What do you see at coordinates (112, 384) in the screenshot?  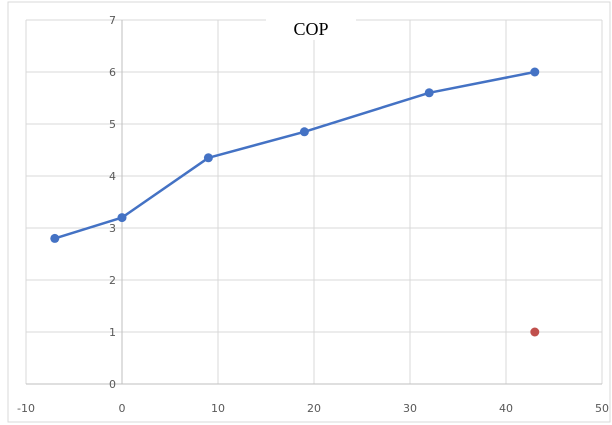 I see `y-tick-label: 0` at bounding box center [112, 384].